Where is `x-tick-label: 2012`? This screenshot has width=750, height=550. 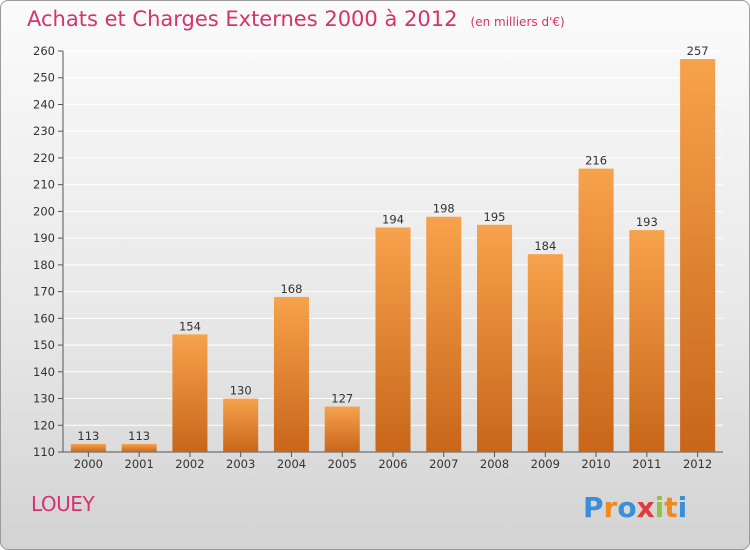 x-tick-label: 2012 is located at coordinates (697, 464).